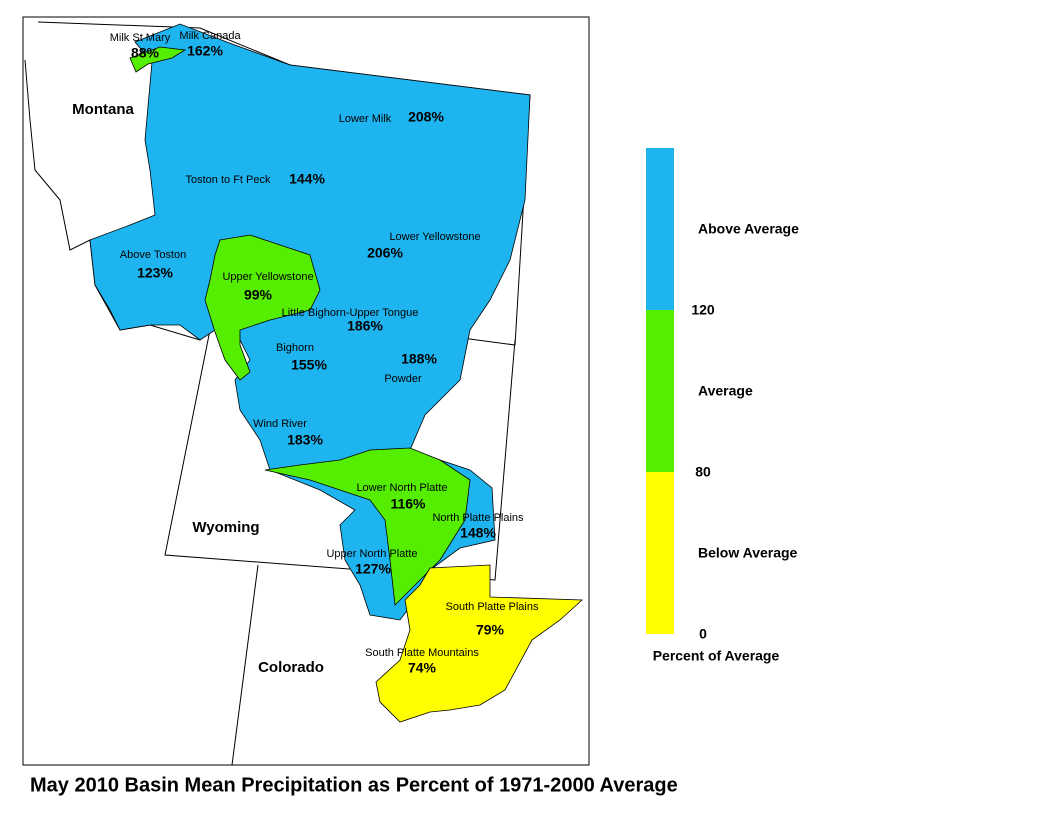  What do you see at coordinates (703, 472) in the screenshot?
I see `legend-break: 80` at bounding box center [703, 472].